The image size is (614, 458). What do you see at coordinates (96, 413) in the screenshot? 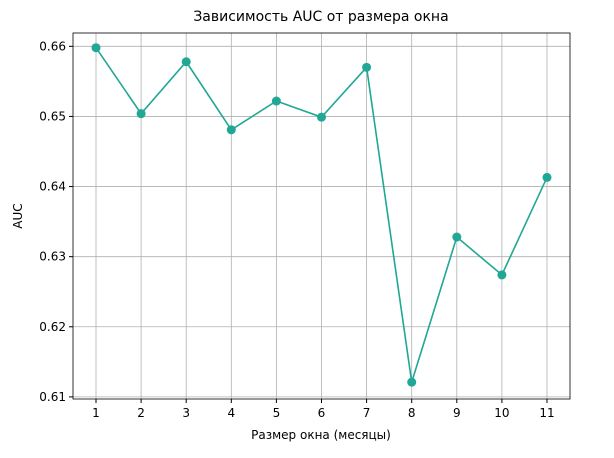
I see `x-tick-label: 1` at bounding box center [96, 413].